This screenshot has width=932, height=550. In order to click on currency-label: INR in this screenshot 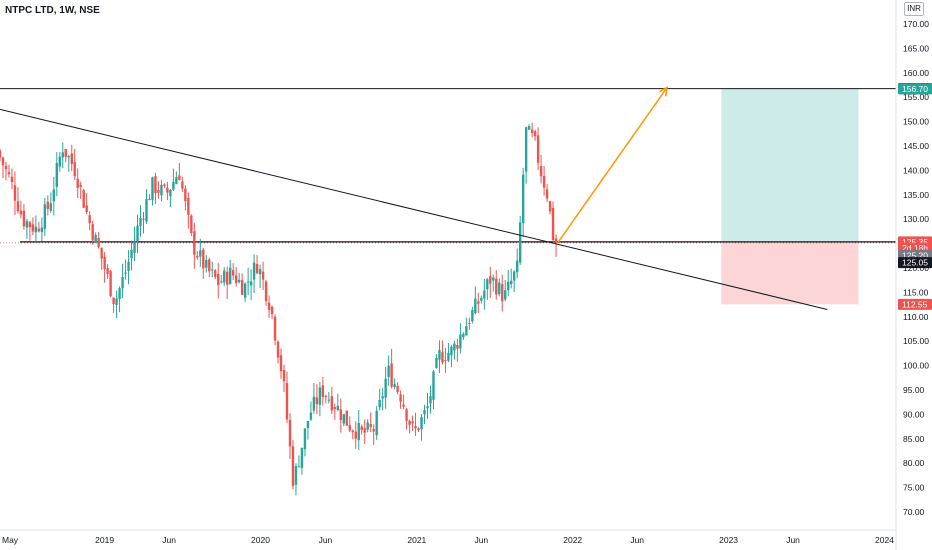, I will do `click(914, 9)`.